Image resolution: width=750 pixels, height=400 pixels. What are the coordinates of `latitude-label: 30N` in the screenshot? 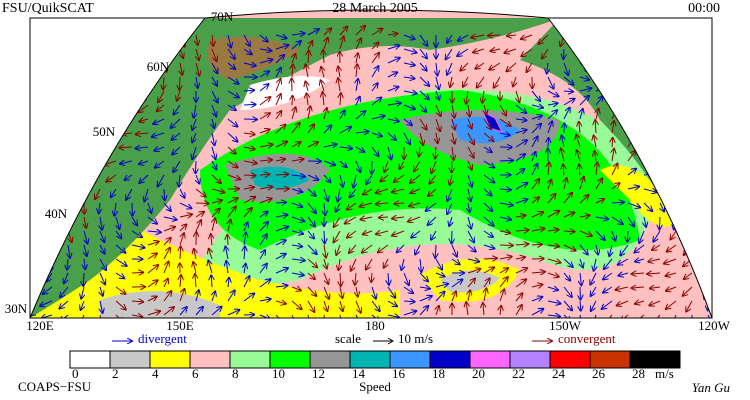 It's located at (16, 308).